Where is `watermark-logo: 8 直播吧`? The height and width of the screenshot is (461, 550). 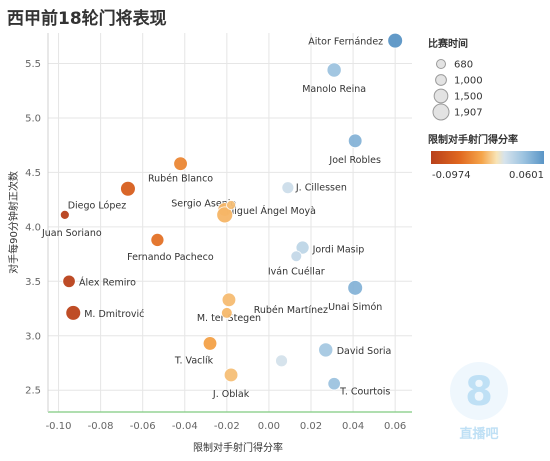 watermark-logo: 8 直播吧 is located at coordinates (479, 402).